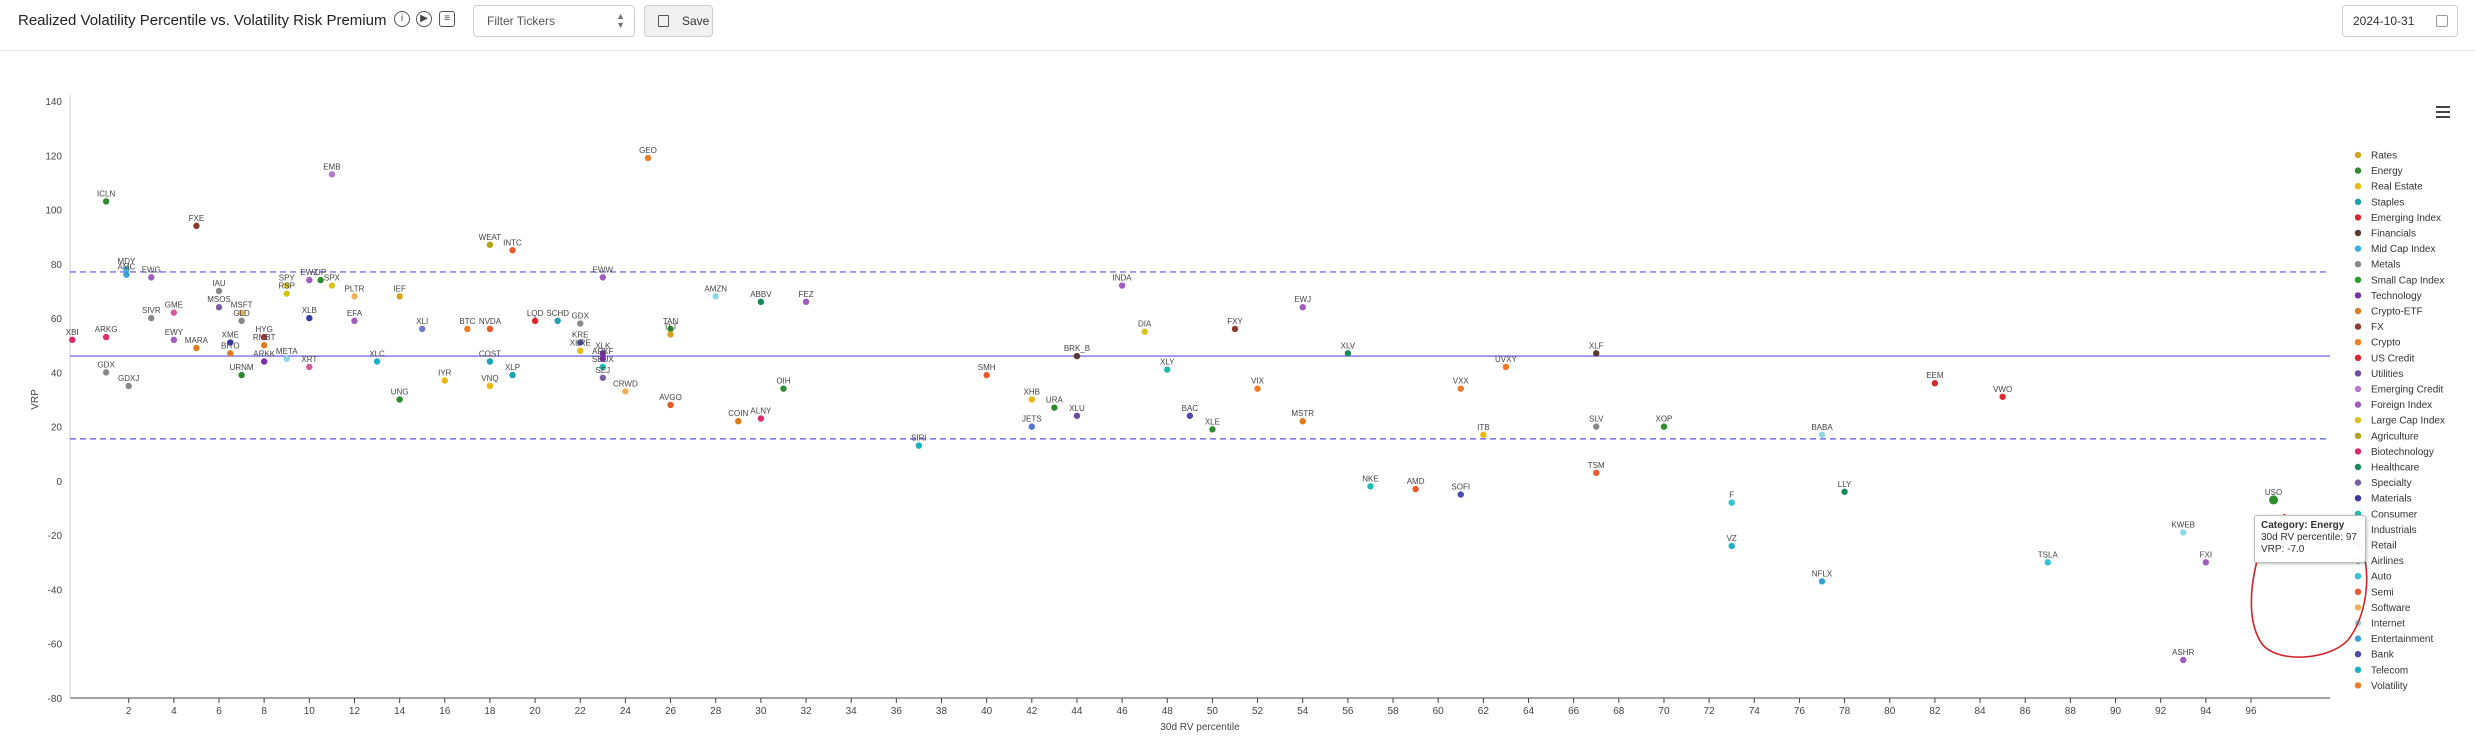 The width and height of the screenshot is (2475, 748). What do you see at coordinates (678, 21) in the screenshot?
I see `save-button: Save` at bounding box center [678, 21].